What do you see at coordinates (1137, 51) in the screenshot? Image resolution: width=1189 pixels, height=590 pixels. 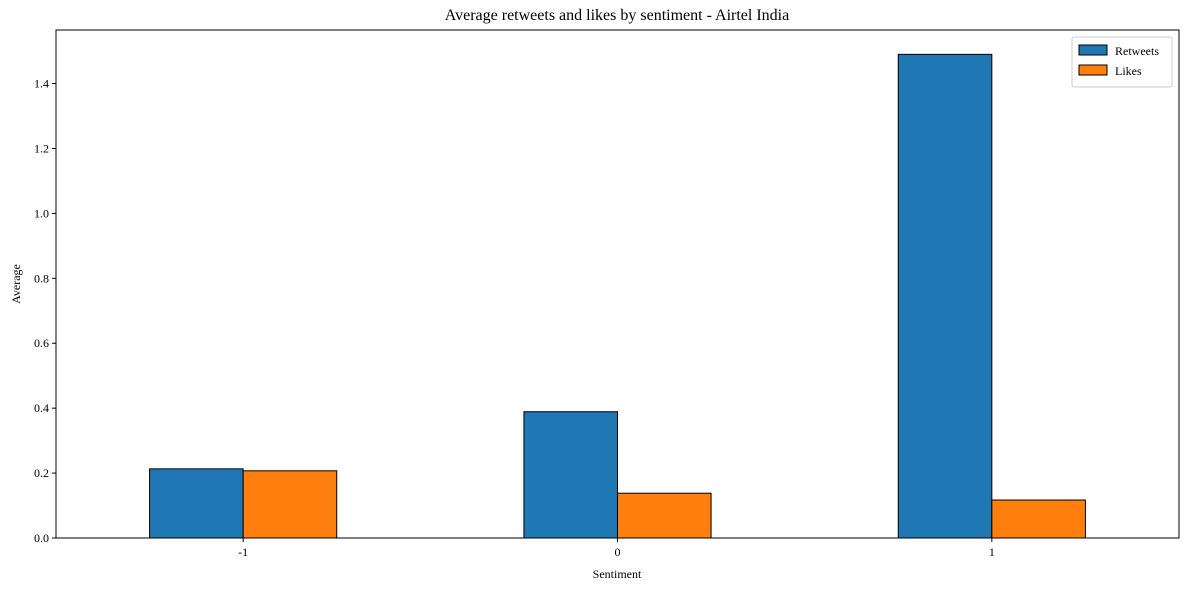 I see `legend-label-retweets: Retweets` at bounding box center [1137, 51].